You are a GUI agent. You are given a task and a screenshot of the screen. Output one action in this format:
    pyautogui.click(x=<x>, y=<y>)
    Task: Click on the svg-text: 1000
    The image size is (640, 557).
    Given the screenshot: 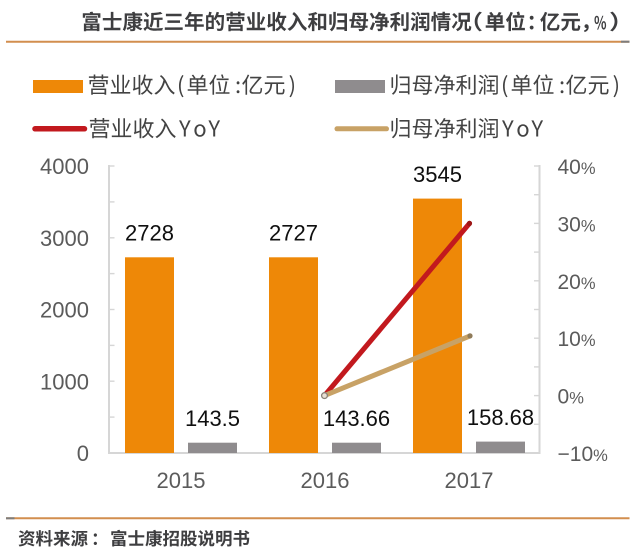 What is the action you would take?
    pyautogui.click(x=64, y=381)
    